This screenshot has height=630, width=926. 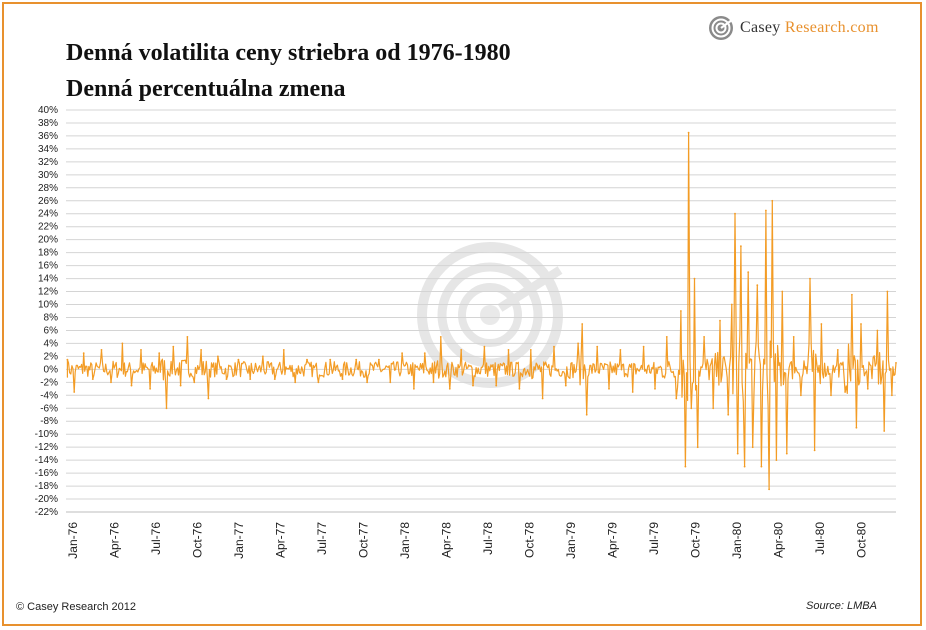 What do you see at coordinates (48, 149) in the screenshot?
I see `y-tick-label: 34%` at bounding box center [48, 149].